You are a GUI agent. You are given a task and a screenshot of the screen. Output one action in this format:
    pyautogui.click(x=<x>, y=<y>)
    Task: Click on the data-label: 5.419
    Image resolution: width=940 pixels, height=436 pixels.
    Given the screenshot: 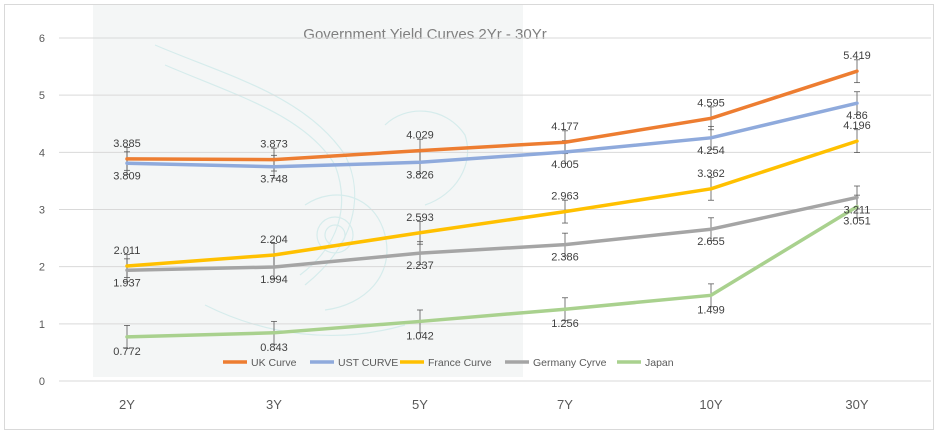 What is the action you would take?
    pyautogui.click(x=857, y=56)
    